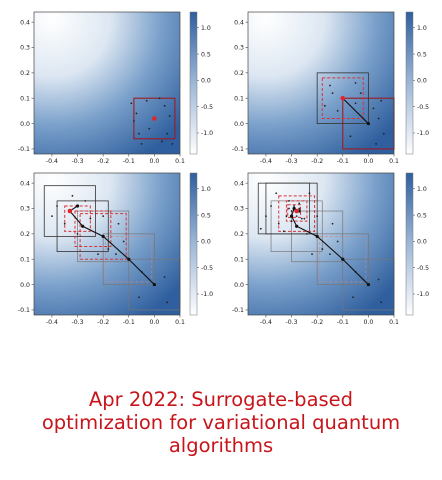 The height and width of the screenshot is (480, 442). What do you see at coordinates (266, 161) in the screenshot?
I see `x-tick-label: -0.4` at bounding box center [266, 161].